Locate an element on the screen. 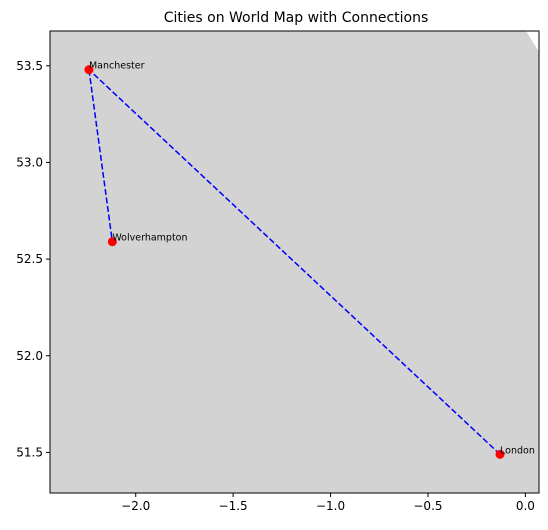  x-tick-label: −2.0 is located at coordinates (135, 506).